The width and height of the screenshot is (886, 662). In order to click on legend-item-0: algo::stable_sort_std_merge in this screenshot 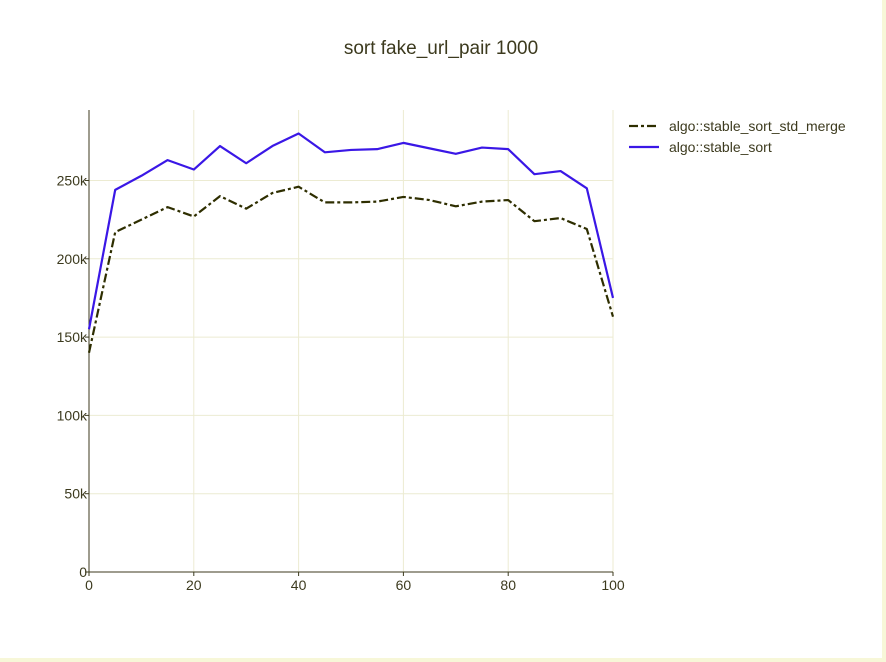, I will do `click(737, 126)`.